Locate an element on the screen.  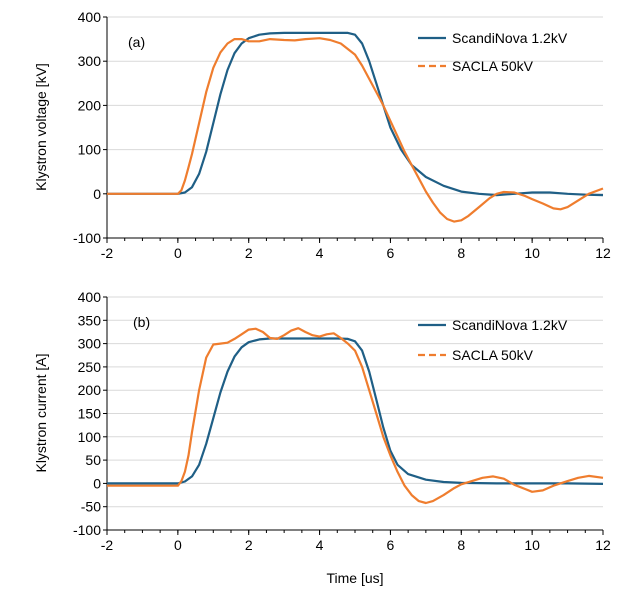
y-tick-label: -50 is located at coordinates (91, 507).